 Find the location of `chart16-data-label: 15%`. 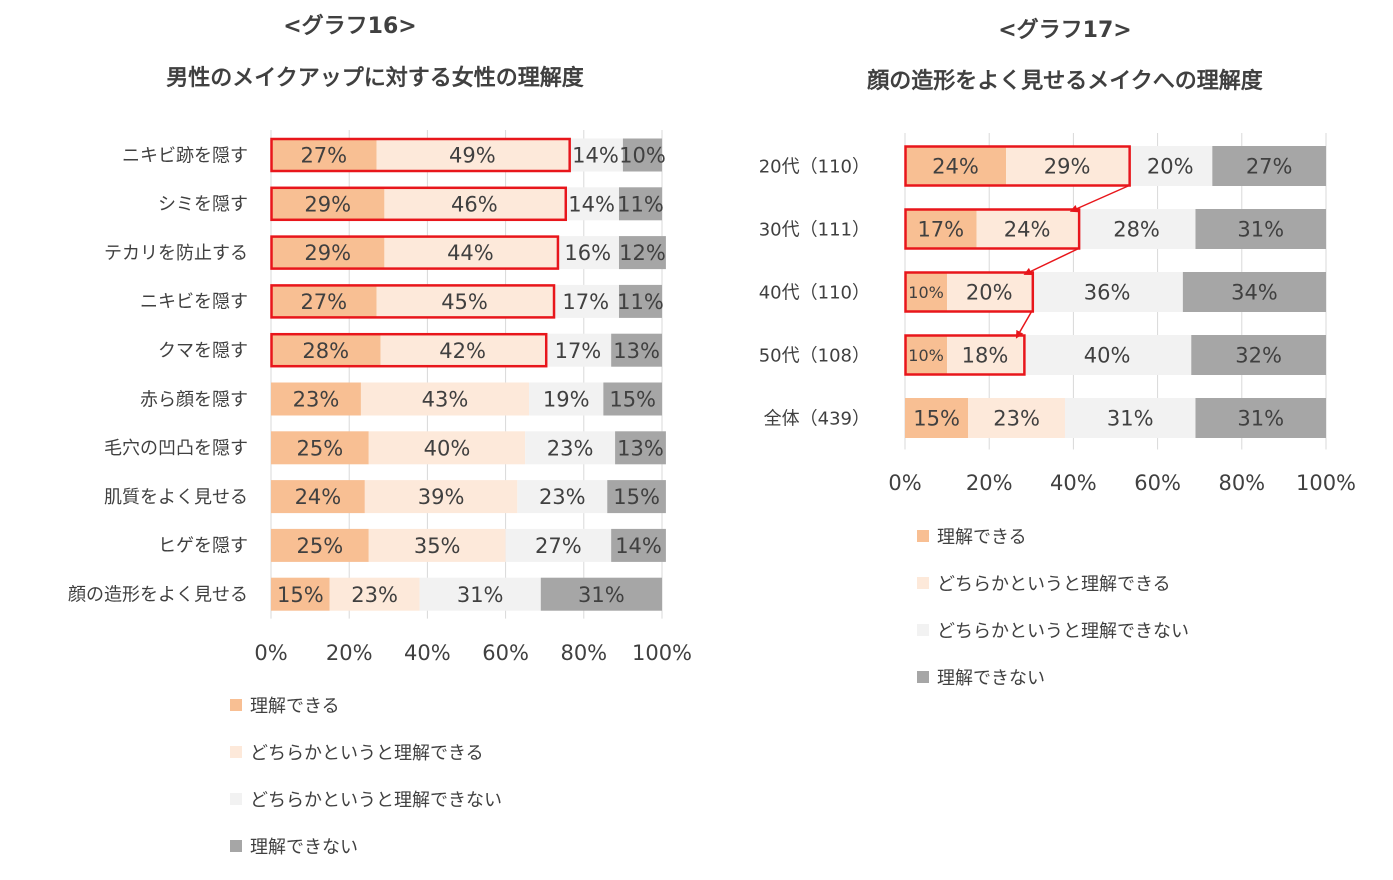

chart16-data-label: 15% is located at coordinates (632, 400).